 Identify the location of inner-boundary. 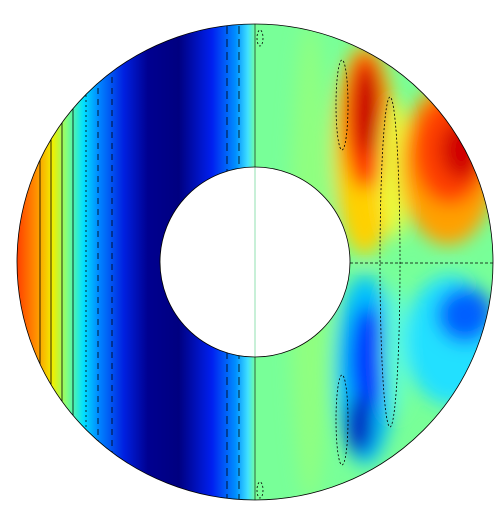
(255, 262).